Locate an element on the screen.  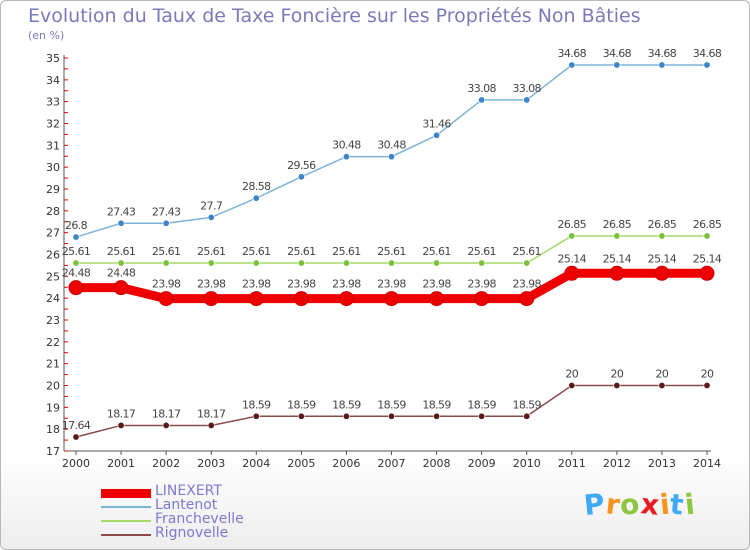
x-tick-label: 2012 is located at coordinates (617, 463).